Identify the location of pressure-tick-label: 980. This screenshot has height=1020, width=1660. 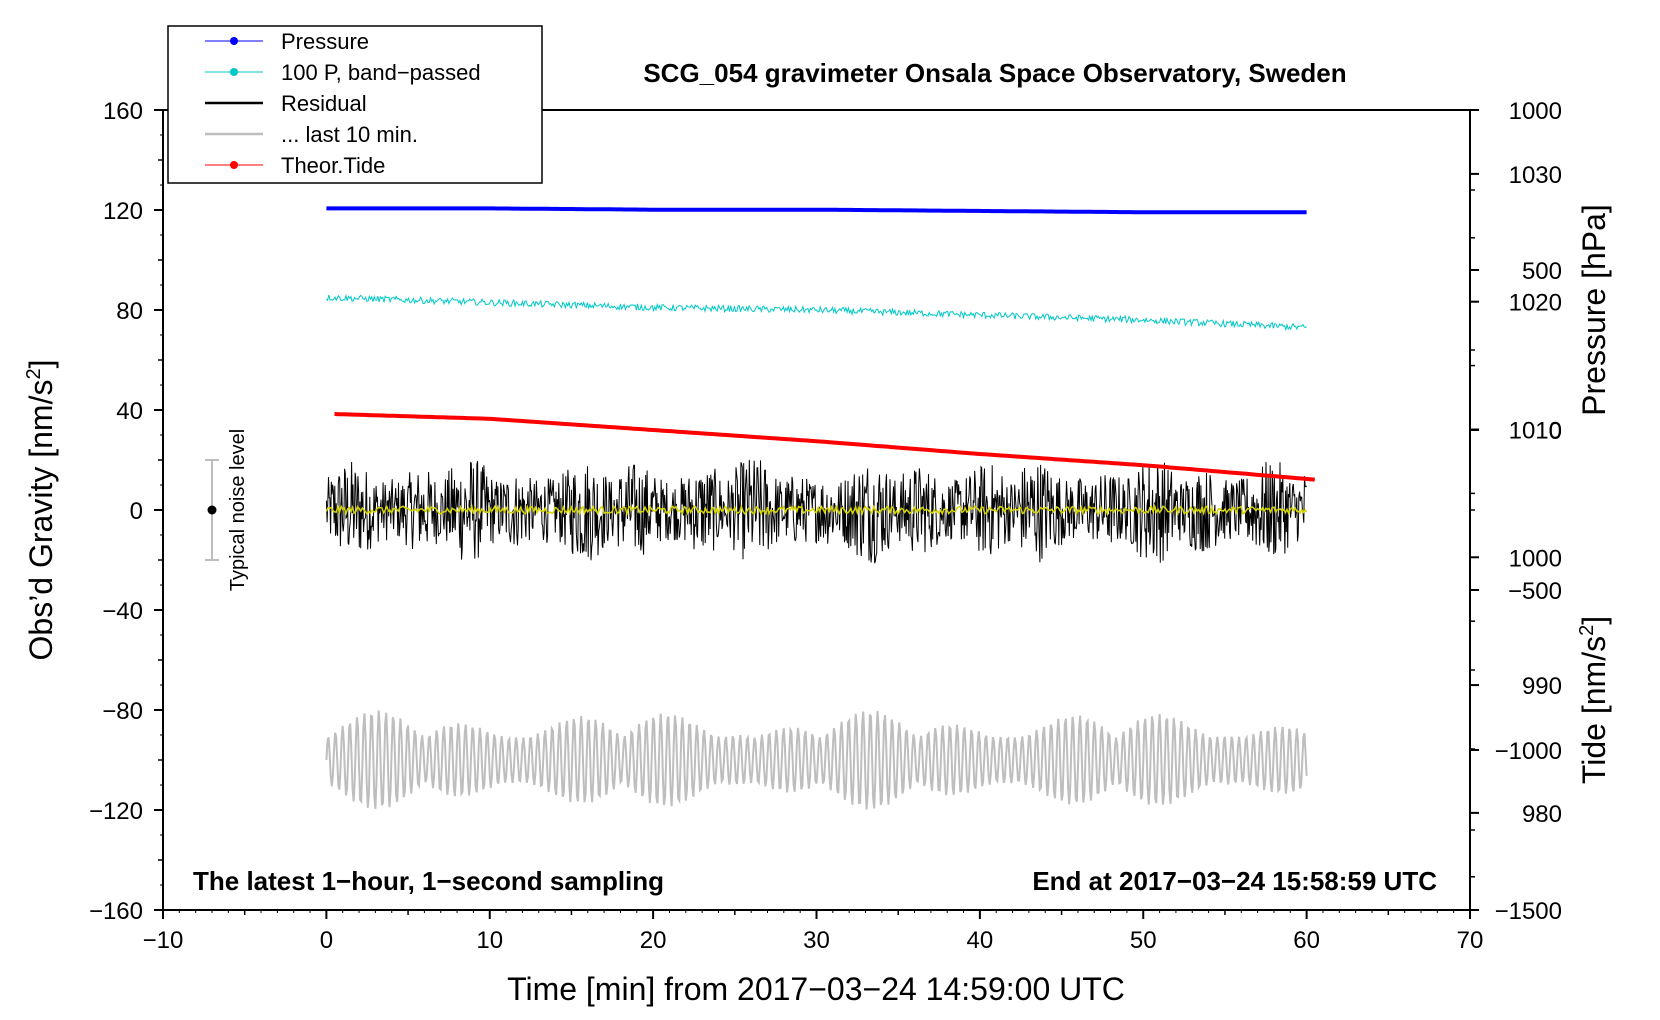
(1542, 814).